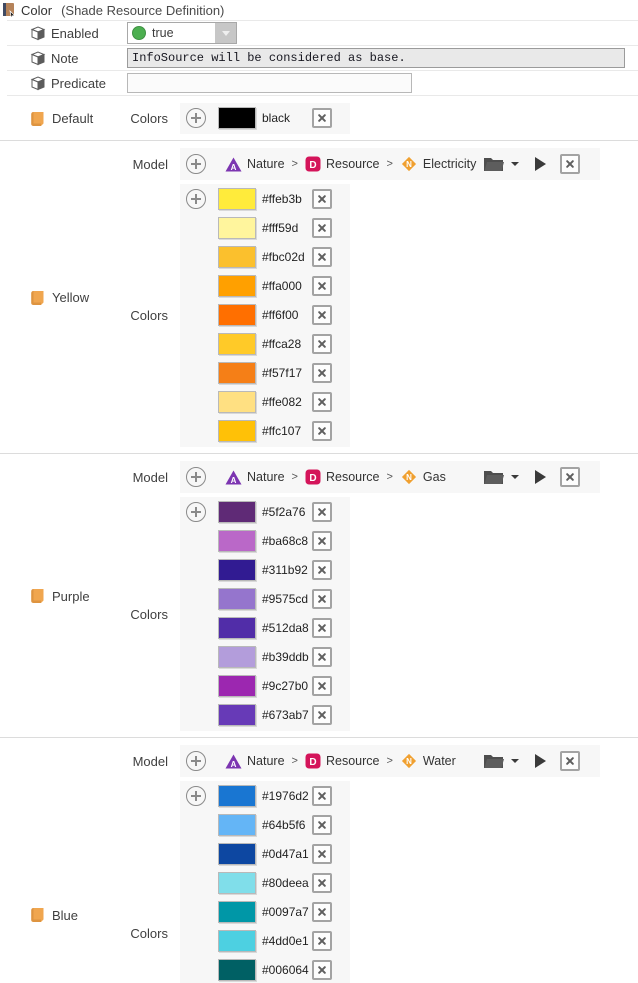 The height and width of the screenshot is (983, 638). Describe the element at coordinates (265, 431) in the screenshot. I see `color-row: #ffc107` at that location.